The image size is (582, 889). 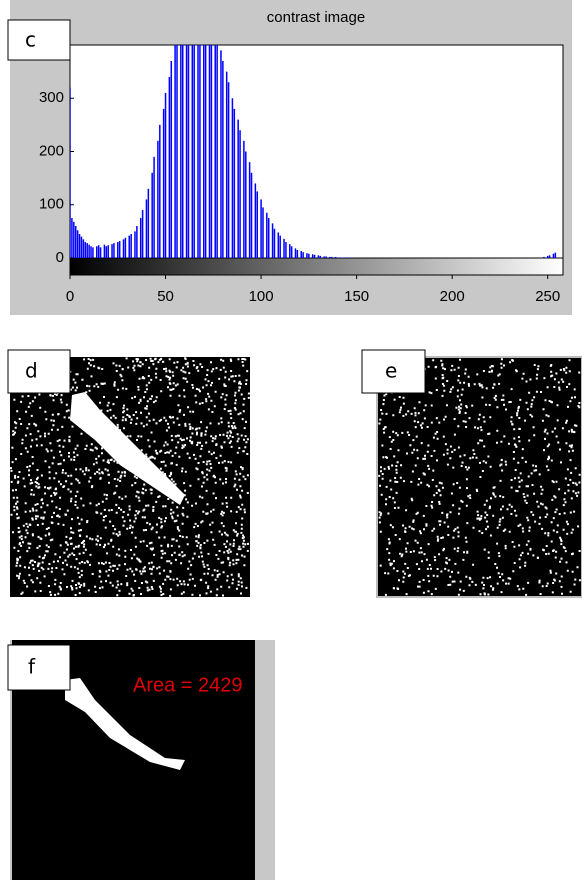 I want to click on noise, so click(x=130, y=477).